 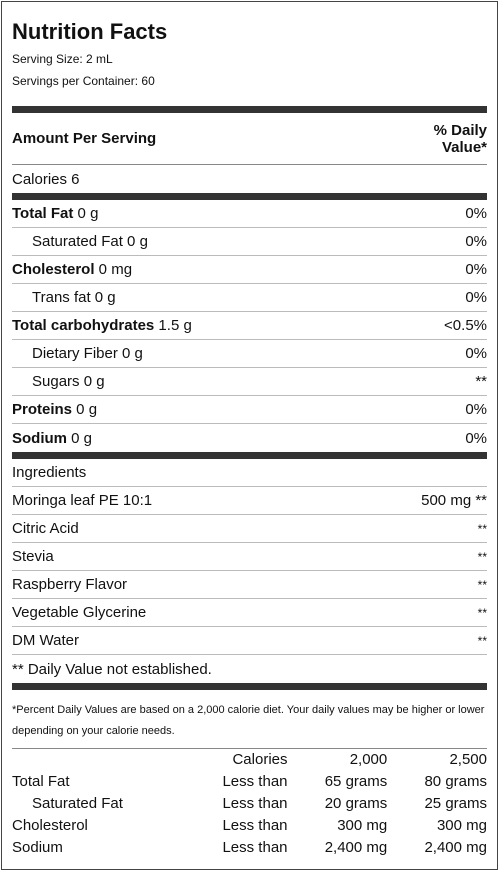 What do you see at coordinates (249, 501) in the screenshot?
I see `ingredient-row: Moringa leaf PE 10:1 500 mg **` at bounding box center [249, 501].